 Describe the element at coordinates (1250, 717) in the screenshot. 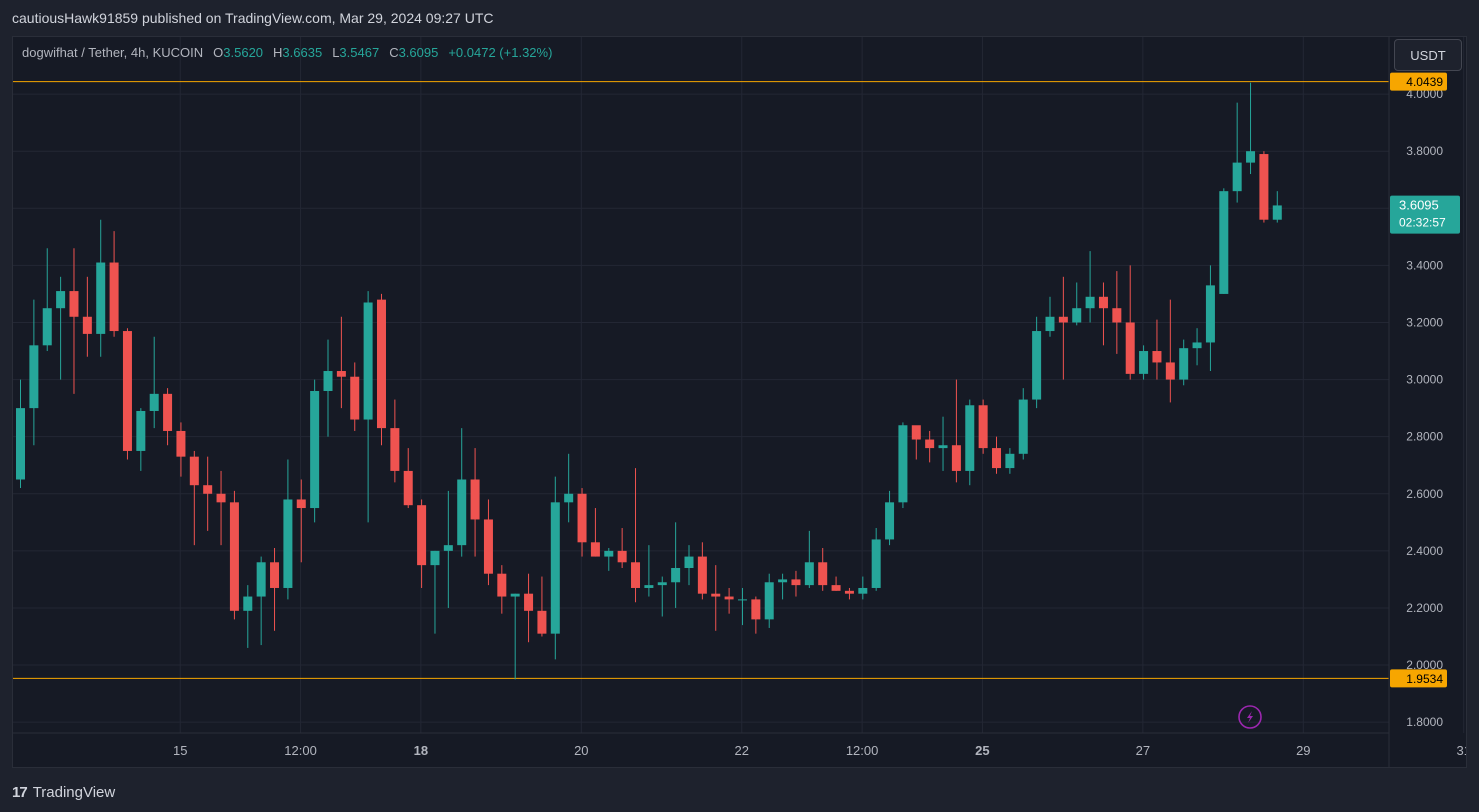

I see `lightning-icon` at that location.